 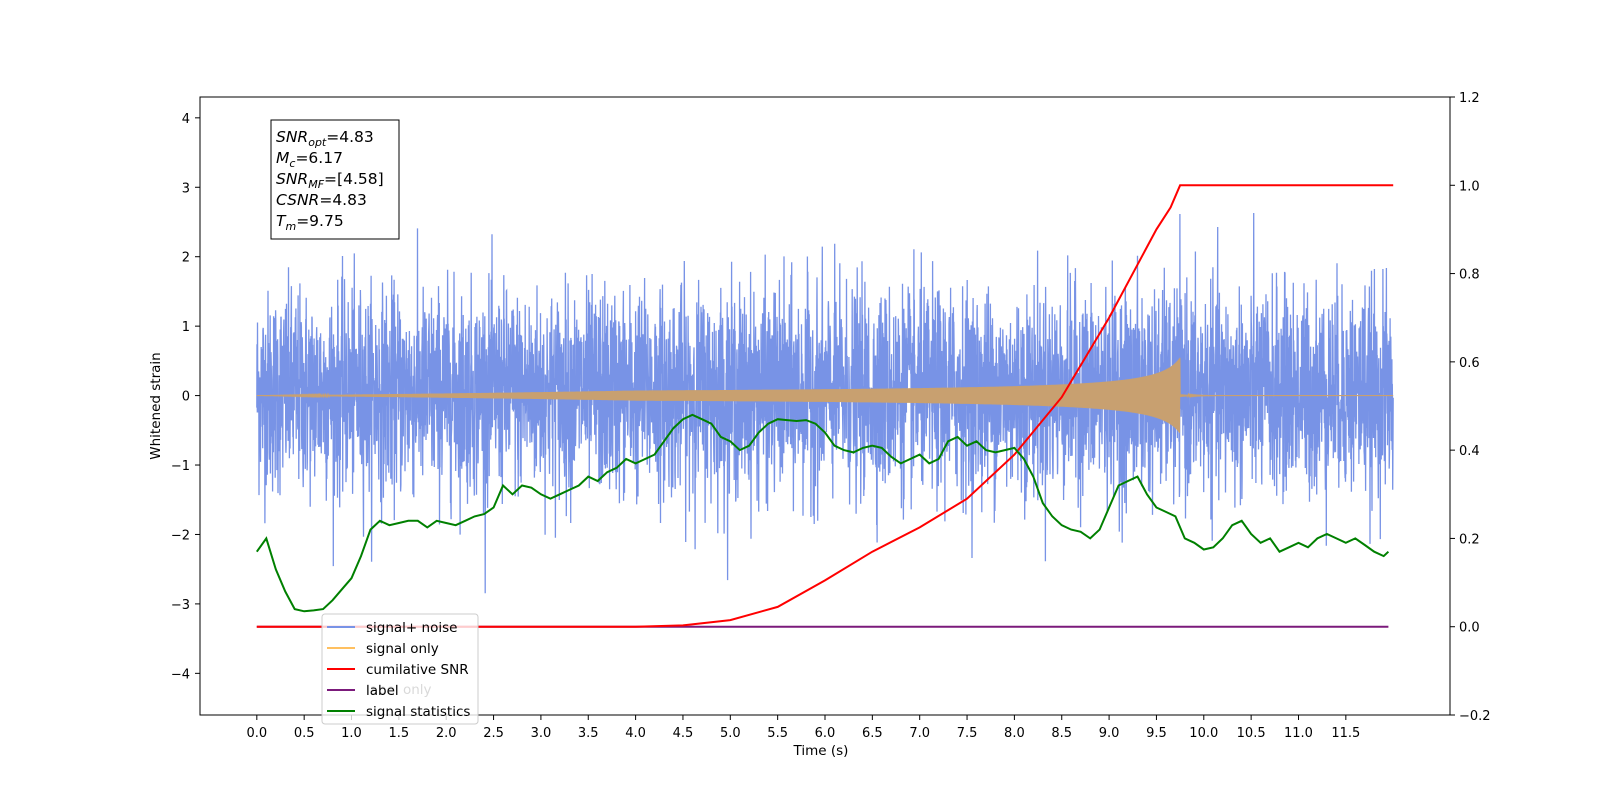 I want to click on legend-frame, so click(x=400, y=669).